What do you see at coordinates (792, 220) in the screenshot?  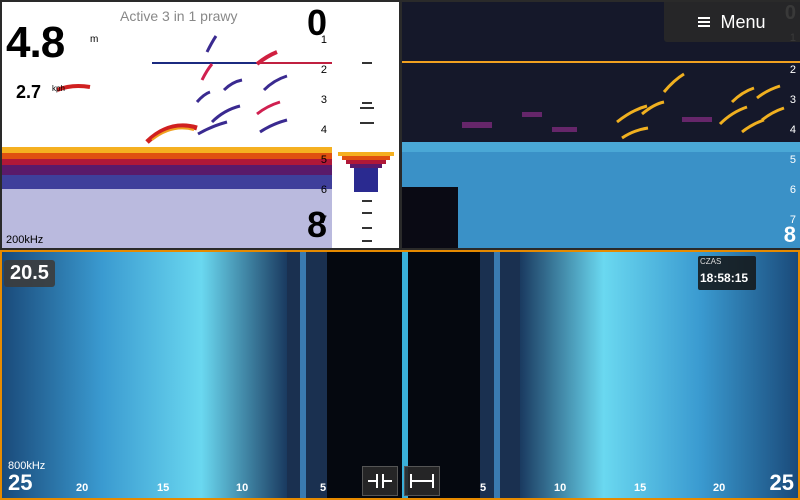 I see `downscan-scale-tick: 7` at bounding box center [792, 220].